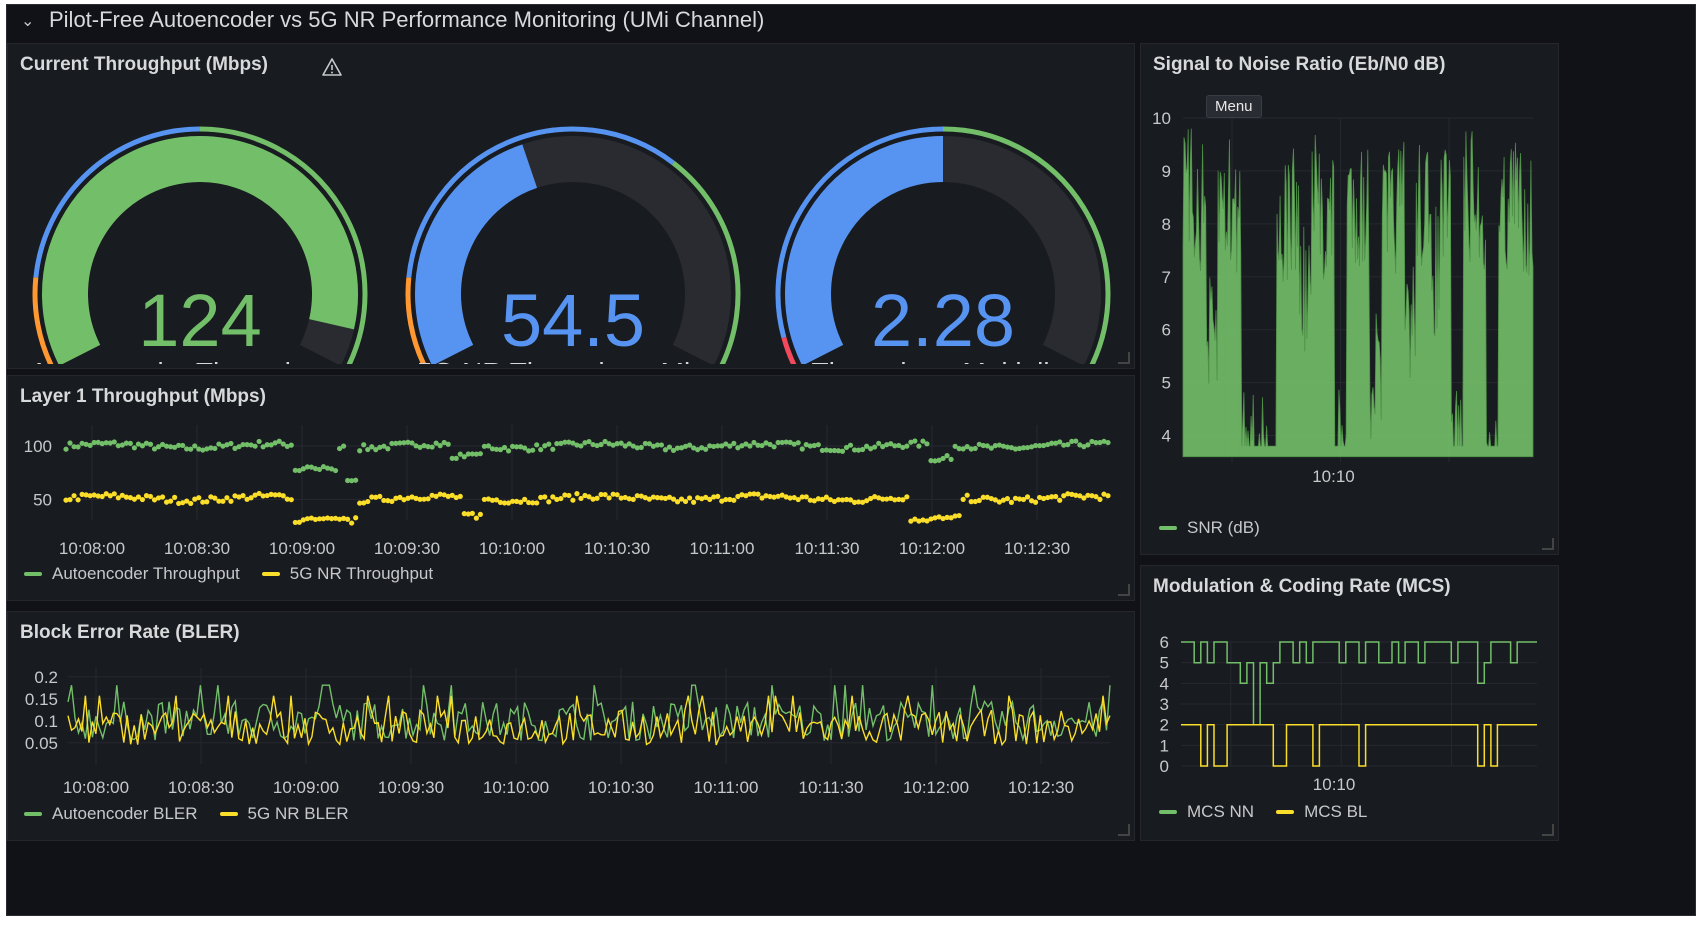  What do you see at coordinates (827, 548) in the screenshot?
I see `x-tick-label: 10:11:30` at bounding box center [827, 548].